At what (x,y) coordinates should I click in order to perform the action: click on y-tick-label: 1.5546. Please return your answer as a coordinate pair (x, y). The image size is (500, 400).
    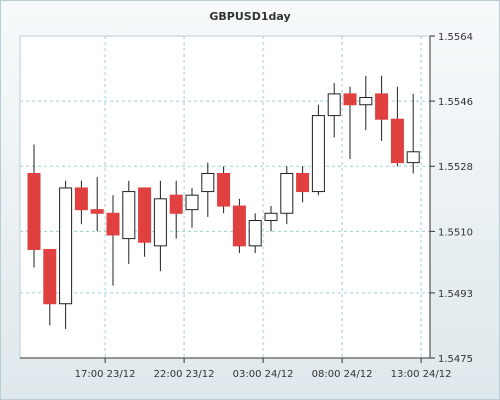
    Looking at the image, I should click on (455, 102).